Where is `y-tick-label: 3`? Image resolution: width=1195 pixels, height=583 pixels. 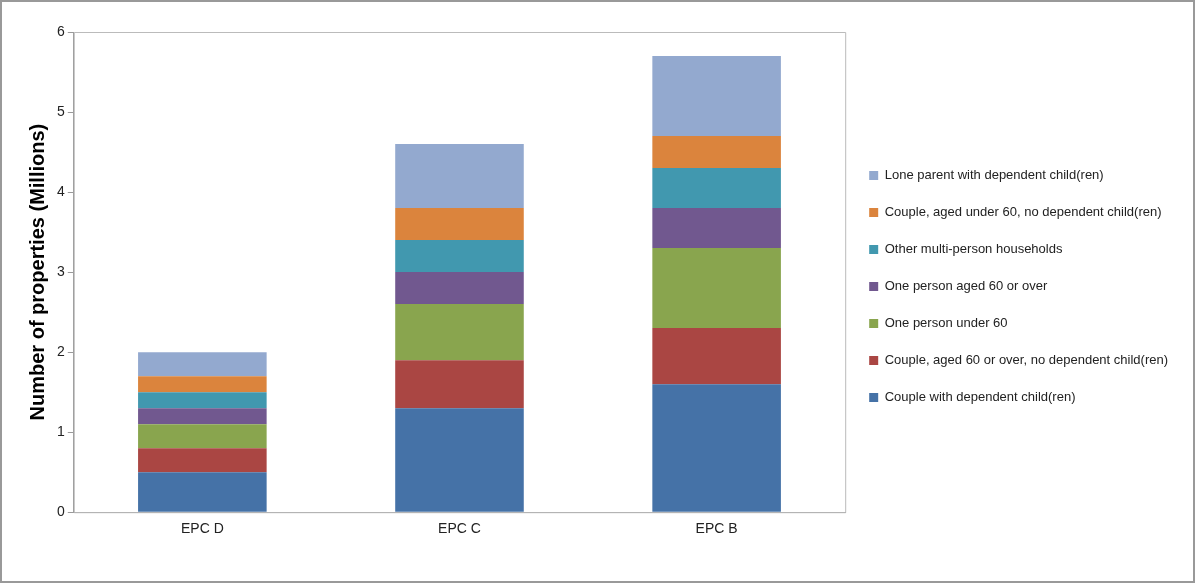 y-tick-label: 3 is located at coordinates (60, 270).